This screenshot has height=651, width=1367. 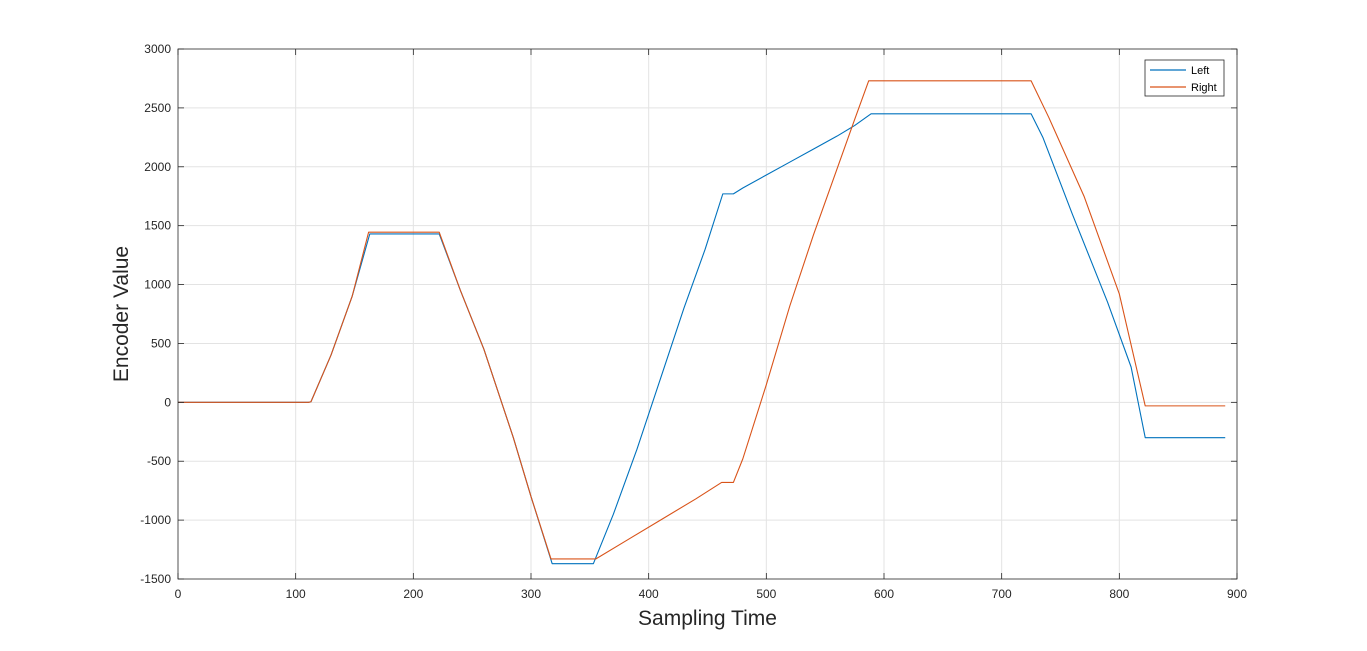 I want to click on x-axis-label: Sampling Time, so click(x=707, y=618).